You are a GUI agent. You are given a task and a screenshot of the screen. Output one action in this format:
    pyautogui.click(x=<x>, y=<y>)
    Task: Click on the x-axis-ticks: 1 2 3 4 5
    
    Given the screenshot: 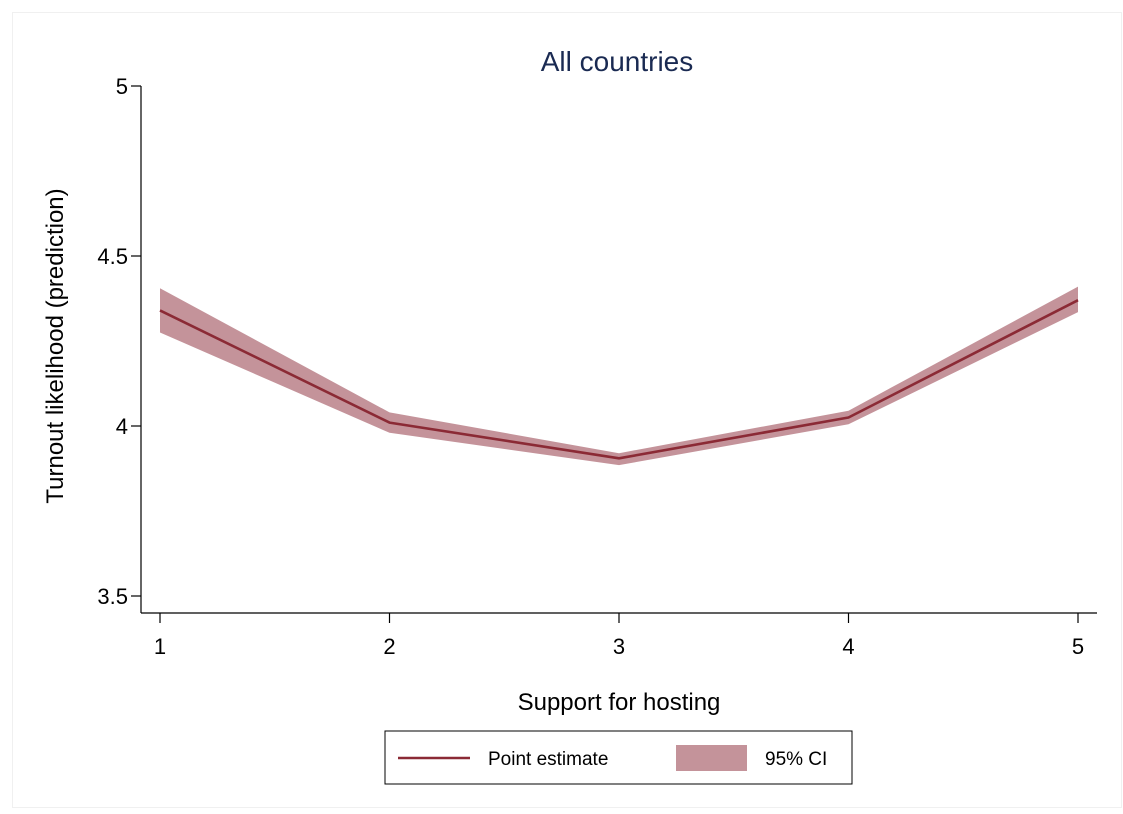 What is the action you would take?
    pyautogui.click(x=619, y=636)
    